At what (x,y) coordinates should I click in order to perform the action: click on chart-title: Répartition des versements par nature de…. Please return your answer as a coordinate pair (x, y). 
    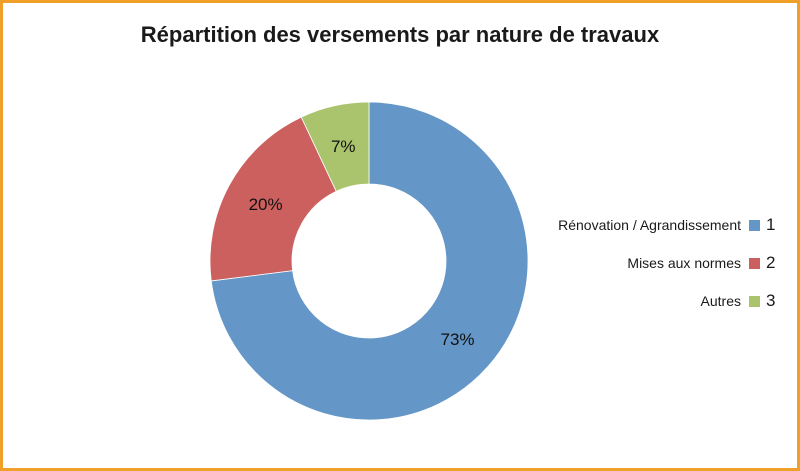
    Looking at the image, I should click on (400, 34).